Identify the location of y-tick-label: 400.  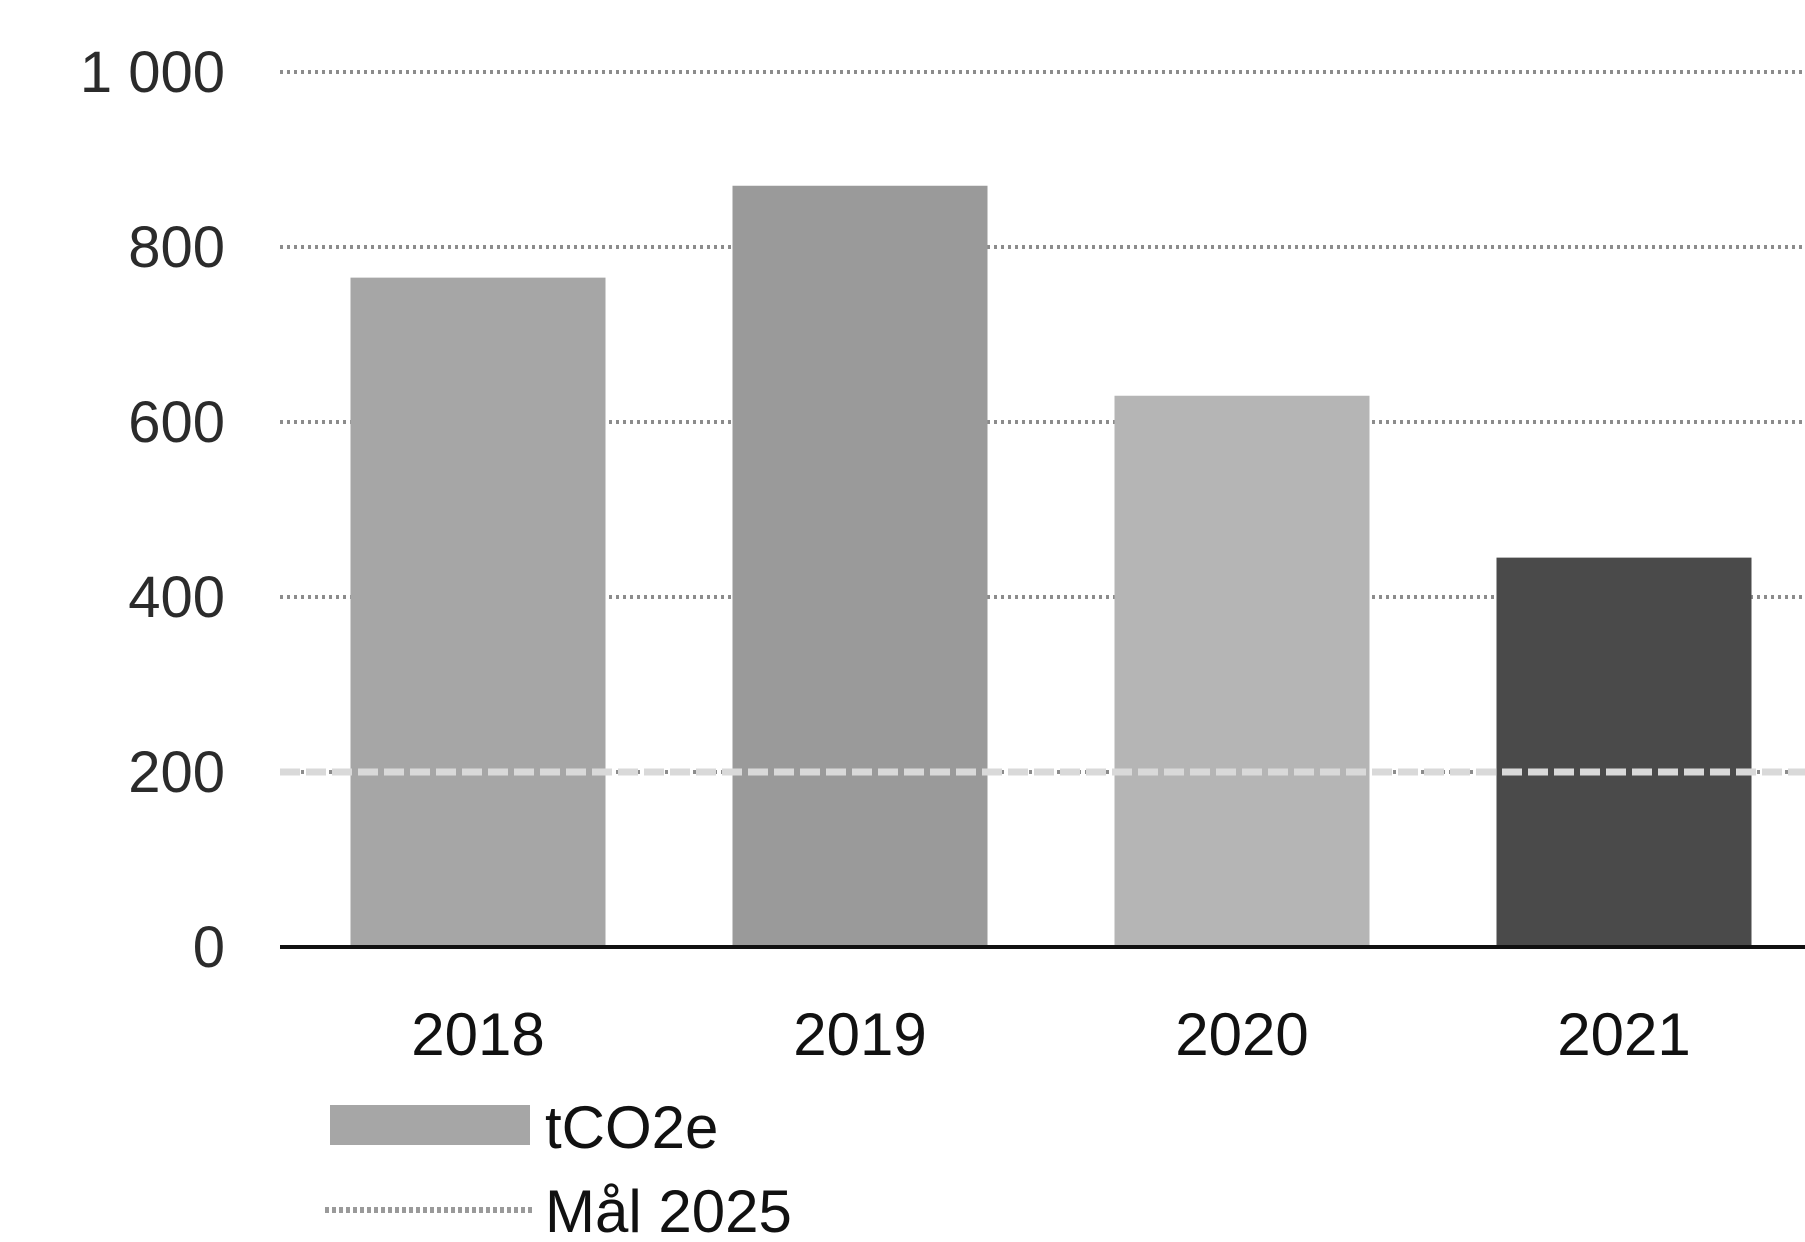
(176, 597).